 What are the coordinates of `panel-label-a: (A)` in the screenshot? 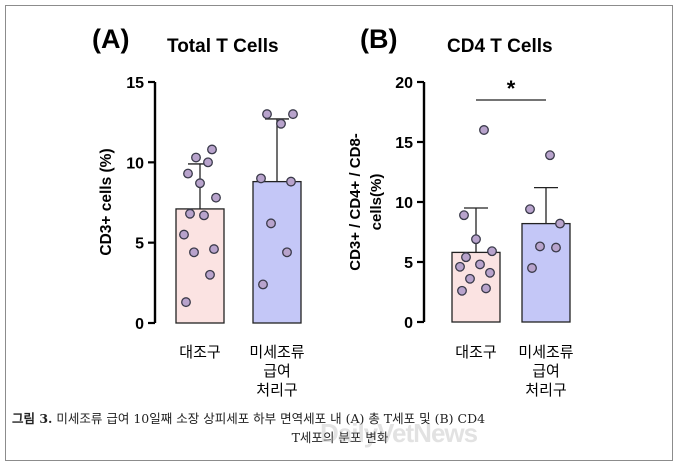 It's located at (110, 39).